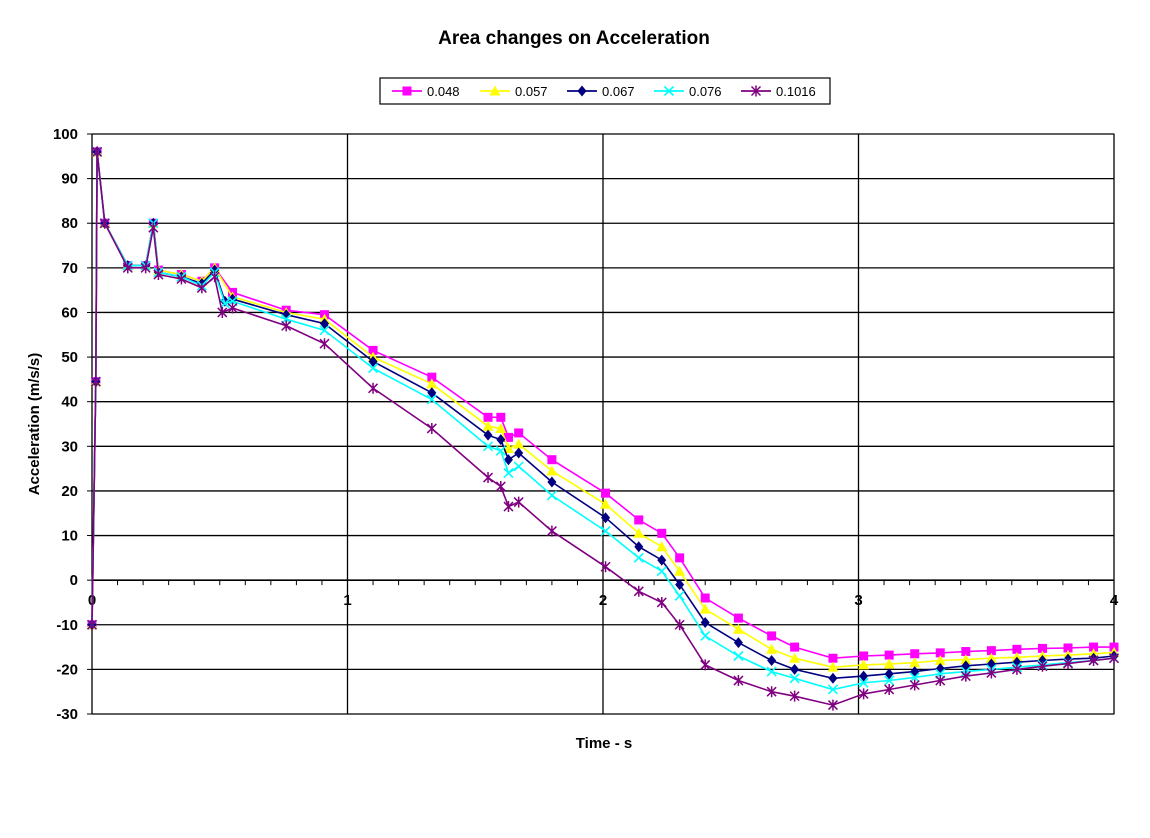  What do you see at coordinates (514, 91) in the screenshot?
I see `legend-item: 0.057` at bounding box center [514, 91].